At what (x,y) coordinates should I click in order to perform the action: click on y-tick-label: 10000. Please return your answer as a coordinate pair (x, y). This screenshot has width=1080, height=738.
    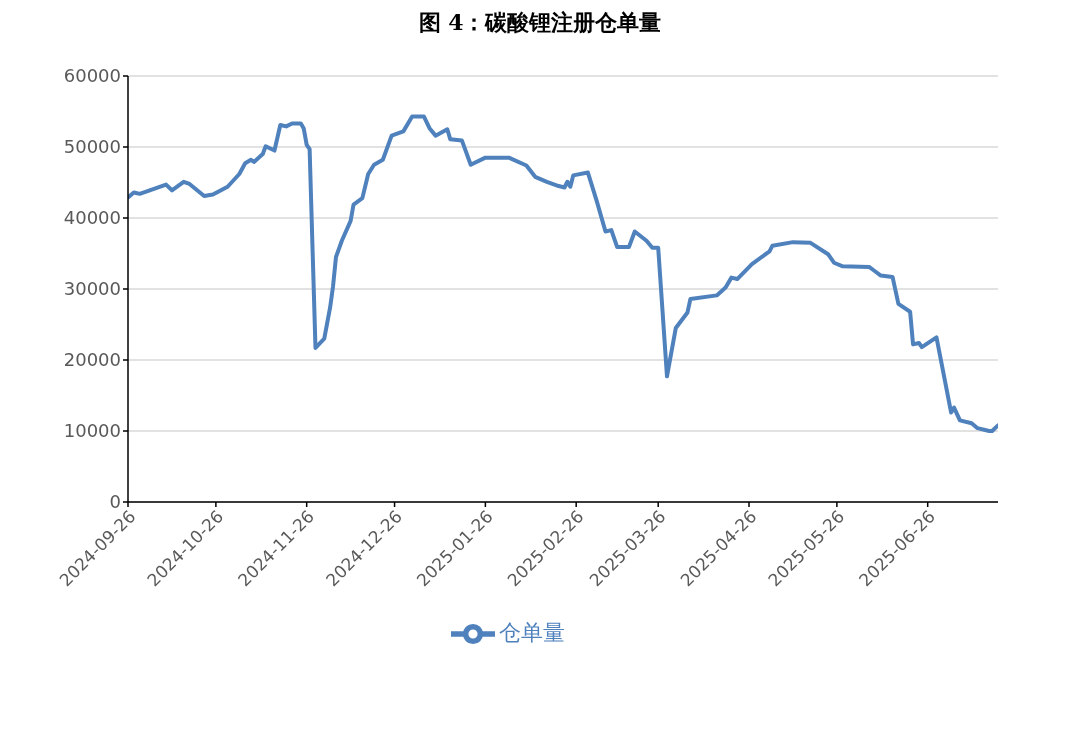
    Looking at the image, I should click on (92, 431).